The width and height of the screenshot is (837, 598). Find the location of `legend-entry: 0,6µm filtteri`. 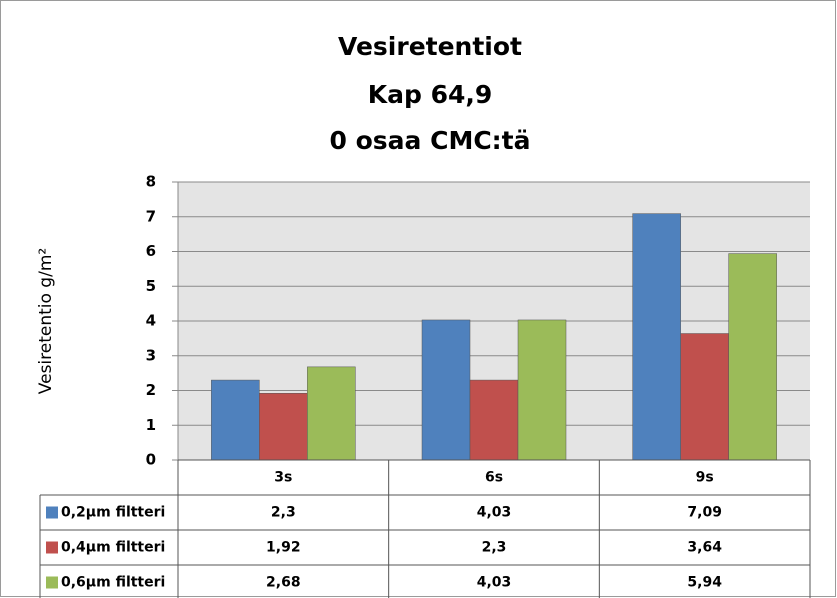

legend-entry: 0,6µm filtteri is located at coordinates (113, 583).